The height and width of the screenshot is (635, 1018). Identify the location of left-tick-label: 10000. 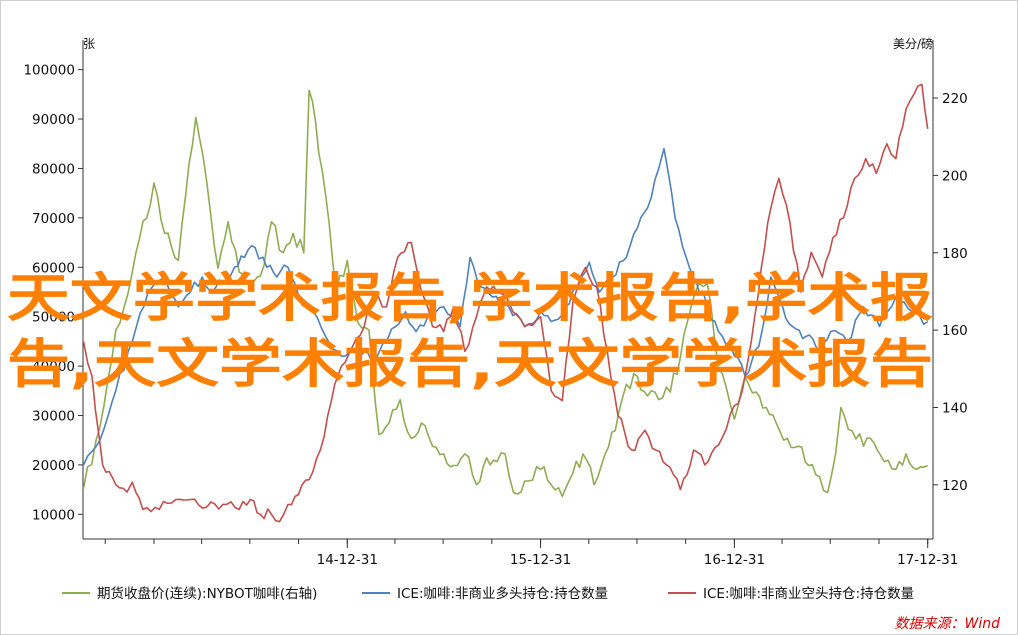
(53, 515).